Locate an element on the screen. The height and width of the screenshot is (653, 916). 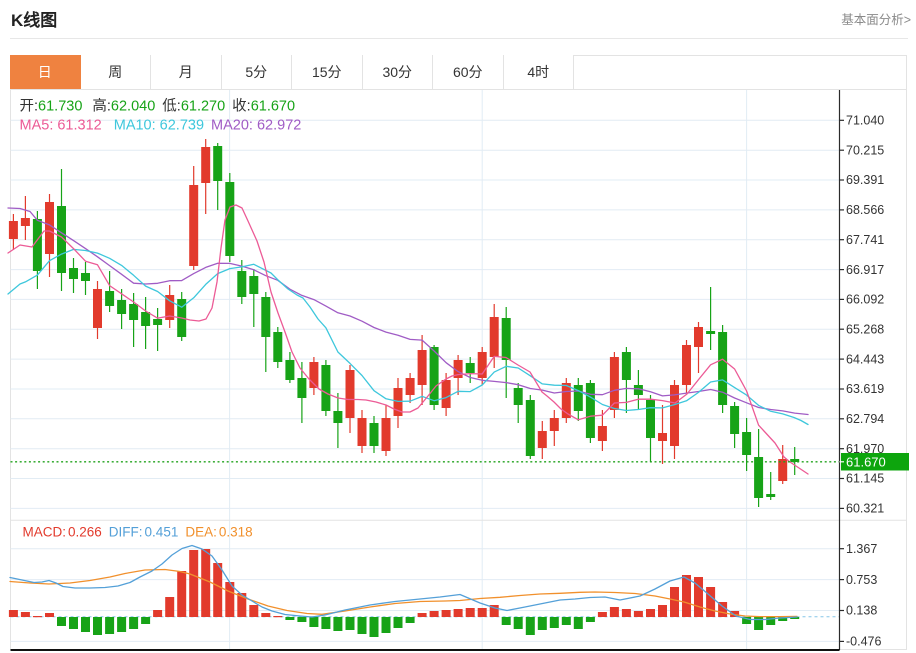
svg-text: 62.794 is located at coordinates (865, 419).